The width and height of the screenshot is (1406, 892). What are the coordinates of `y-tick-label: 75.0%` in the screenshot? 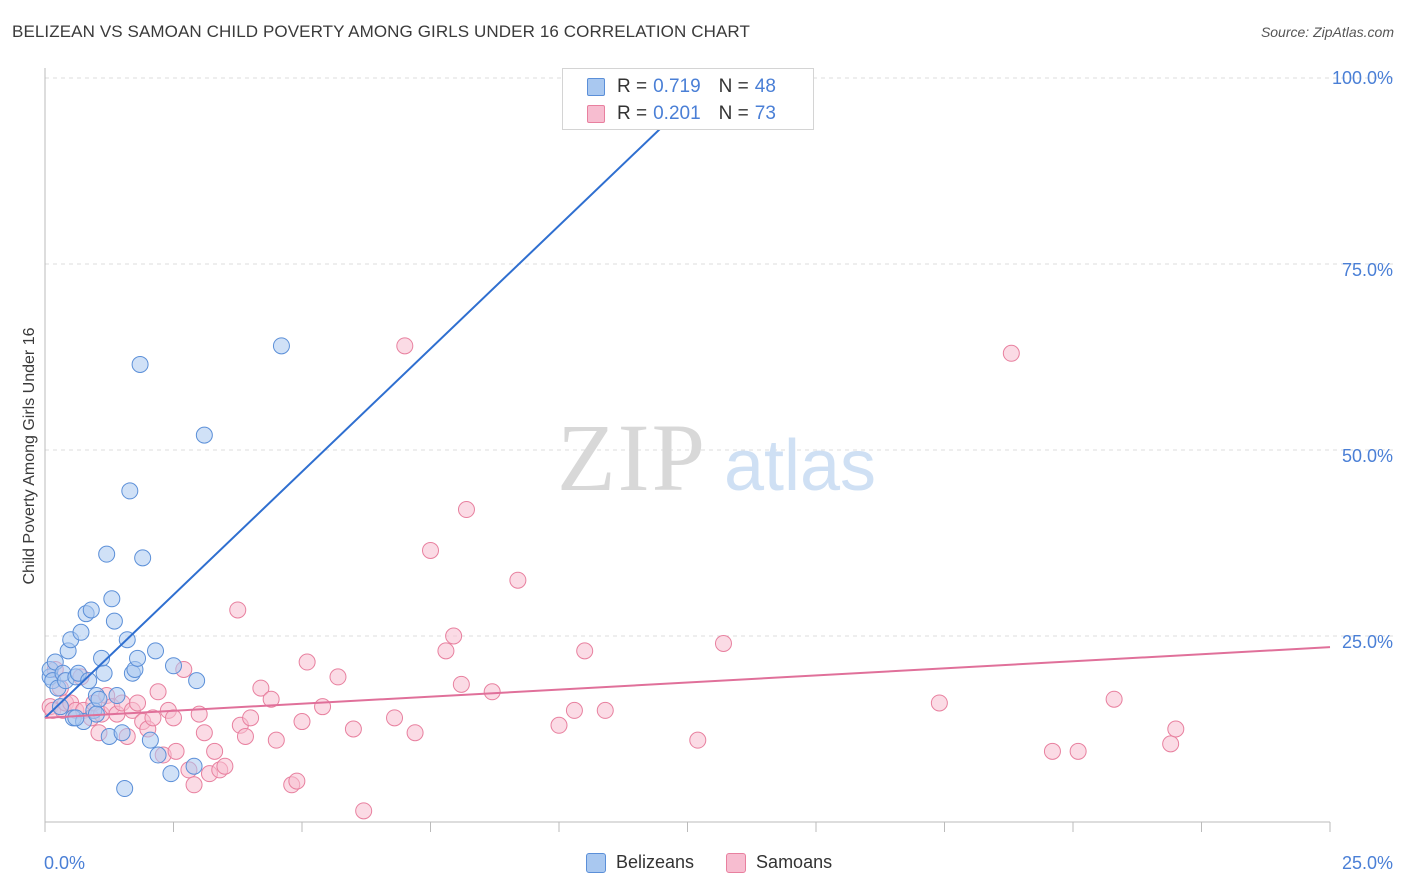 It's located at (1367, 270).